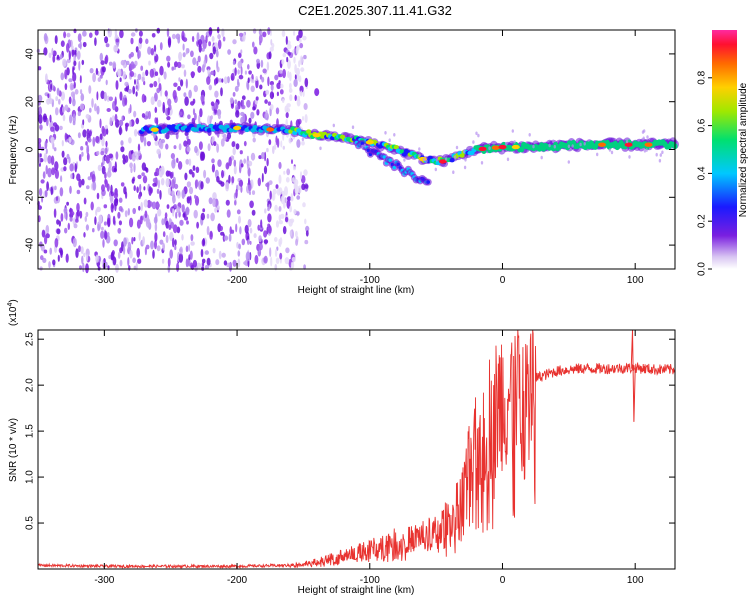 The width and height of the screenshot is (750, 600). Describe the element at coordinates (197, 129) in the screenshot. I see `ridge-core` at that location.